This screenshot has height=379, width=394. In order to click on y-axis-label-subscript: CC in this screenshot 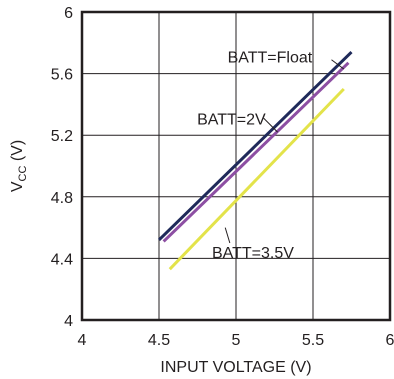, I will do `click(23, 174)`.